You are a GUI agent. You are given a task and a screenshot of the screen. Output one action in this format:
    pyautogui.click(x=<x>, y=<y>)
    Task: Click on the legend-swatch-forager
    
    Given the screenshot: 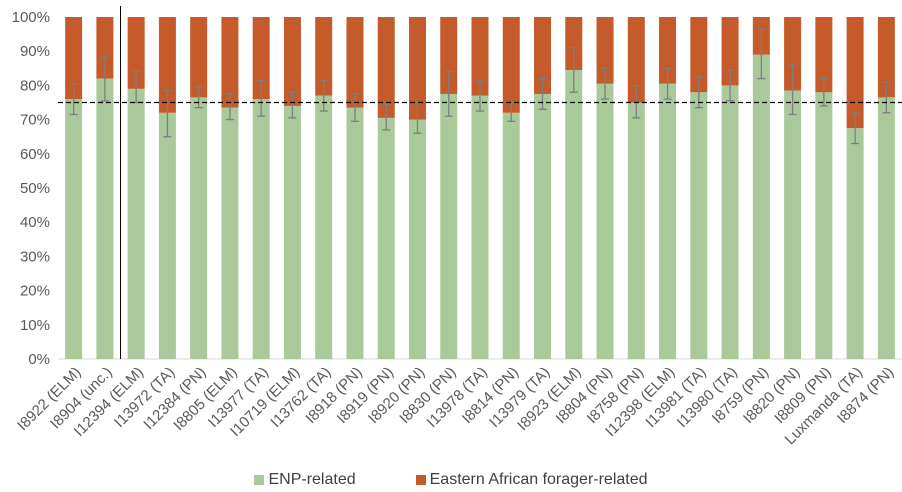 What is the action you would take?
    pyautogui.click(x=420, y=480)
    